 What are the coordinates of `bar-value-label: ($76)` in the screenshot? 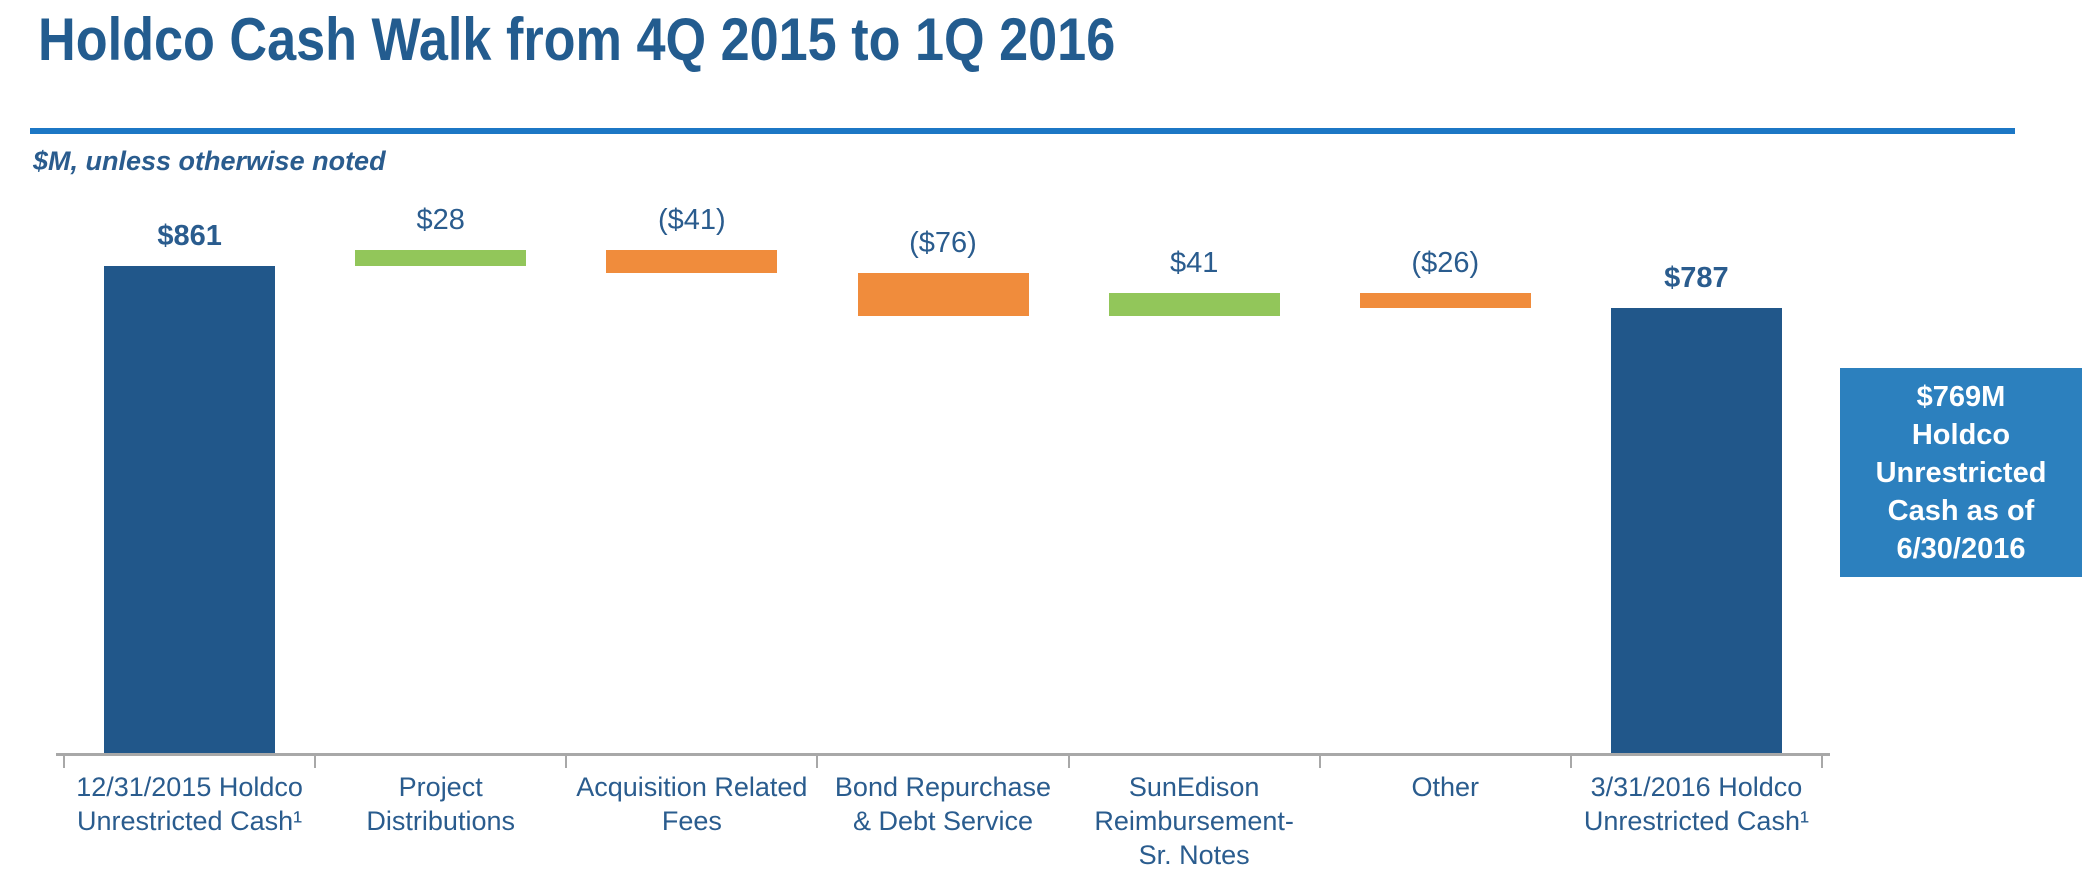 It's located at (943, 243).